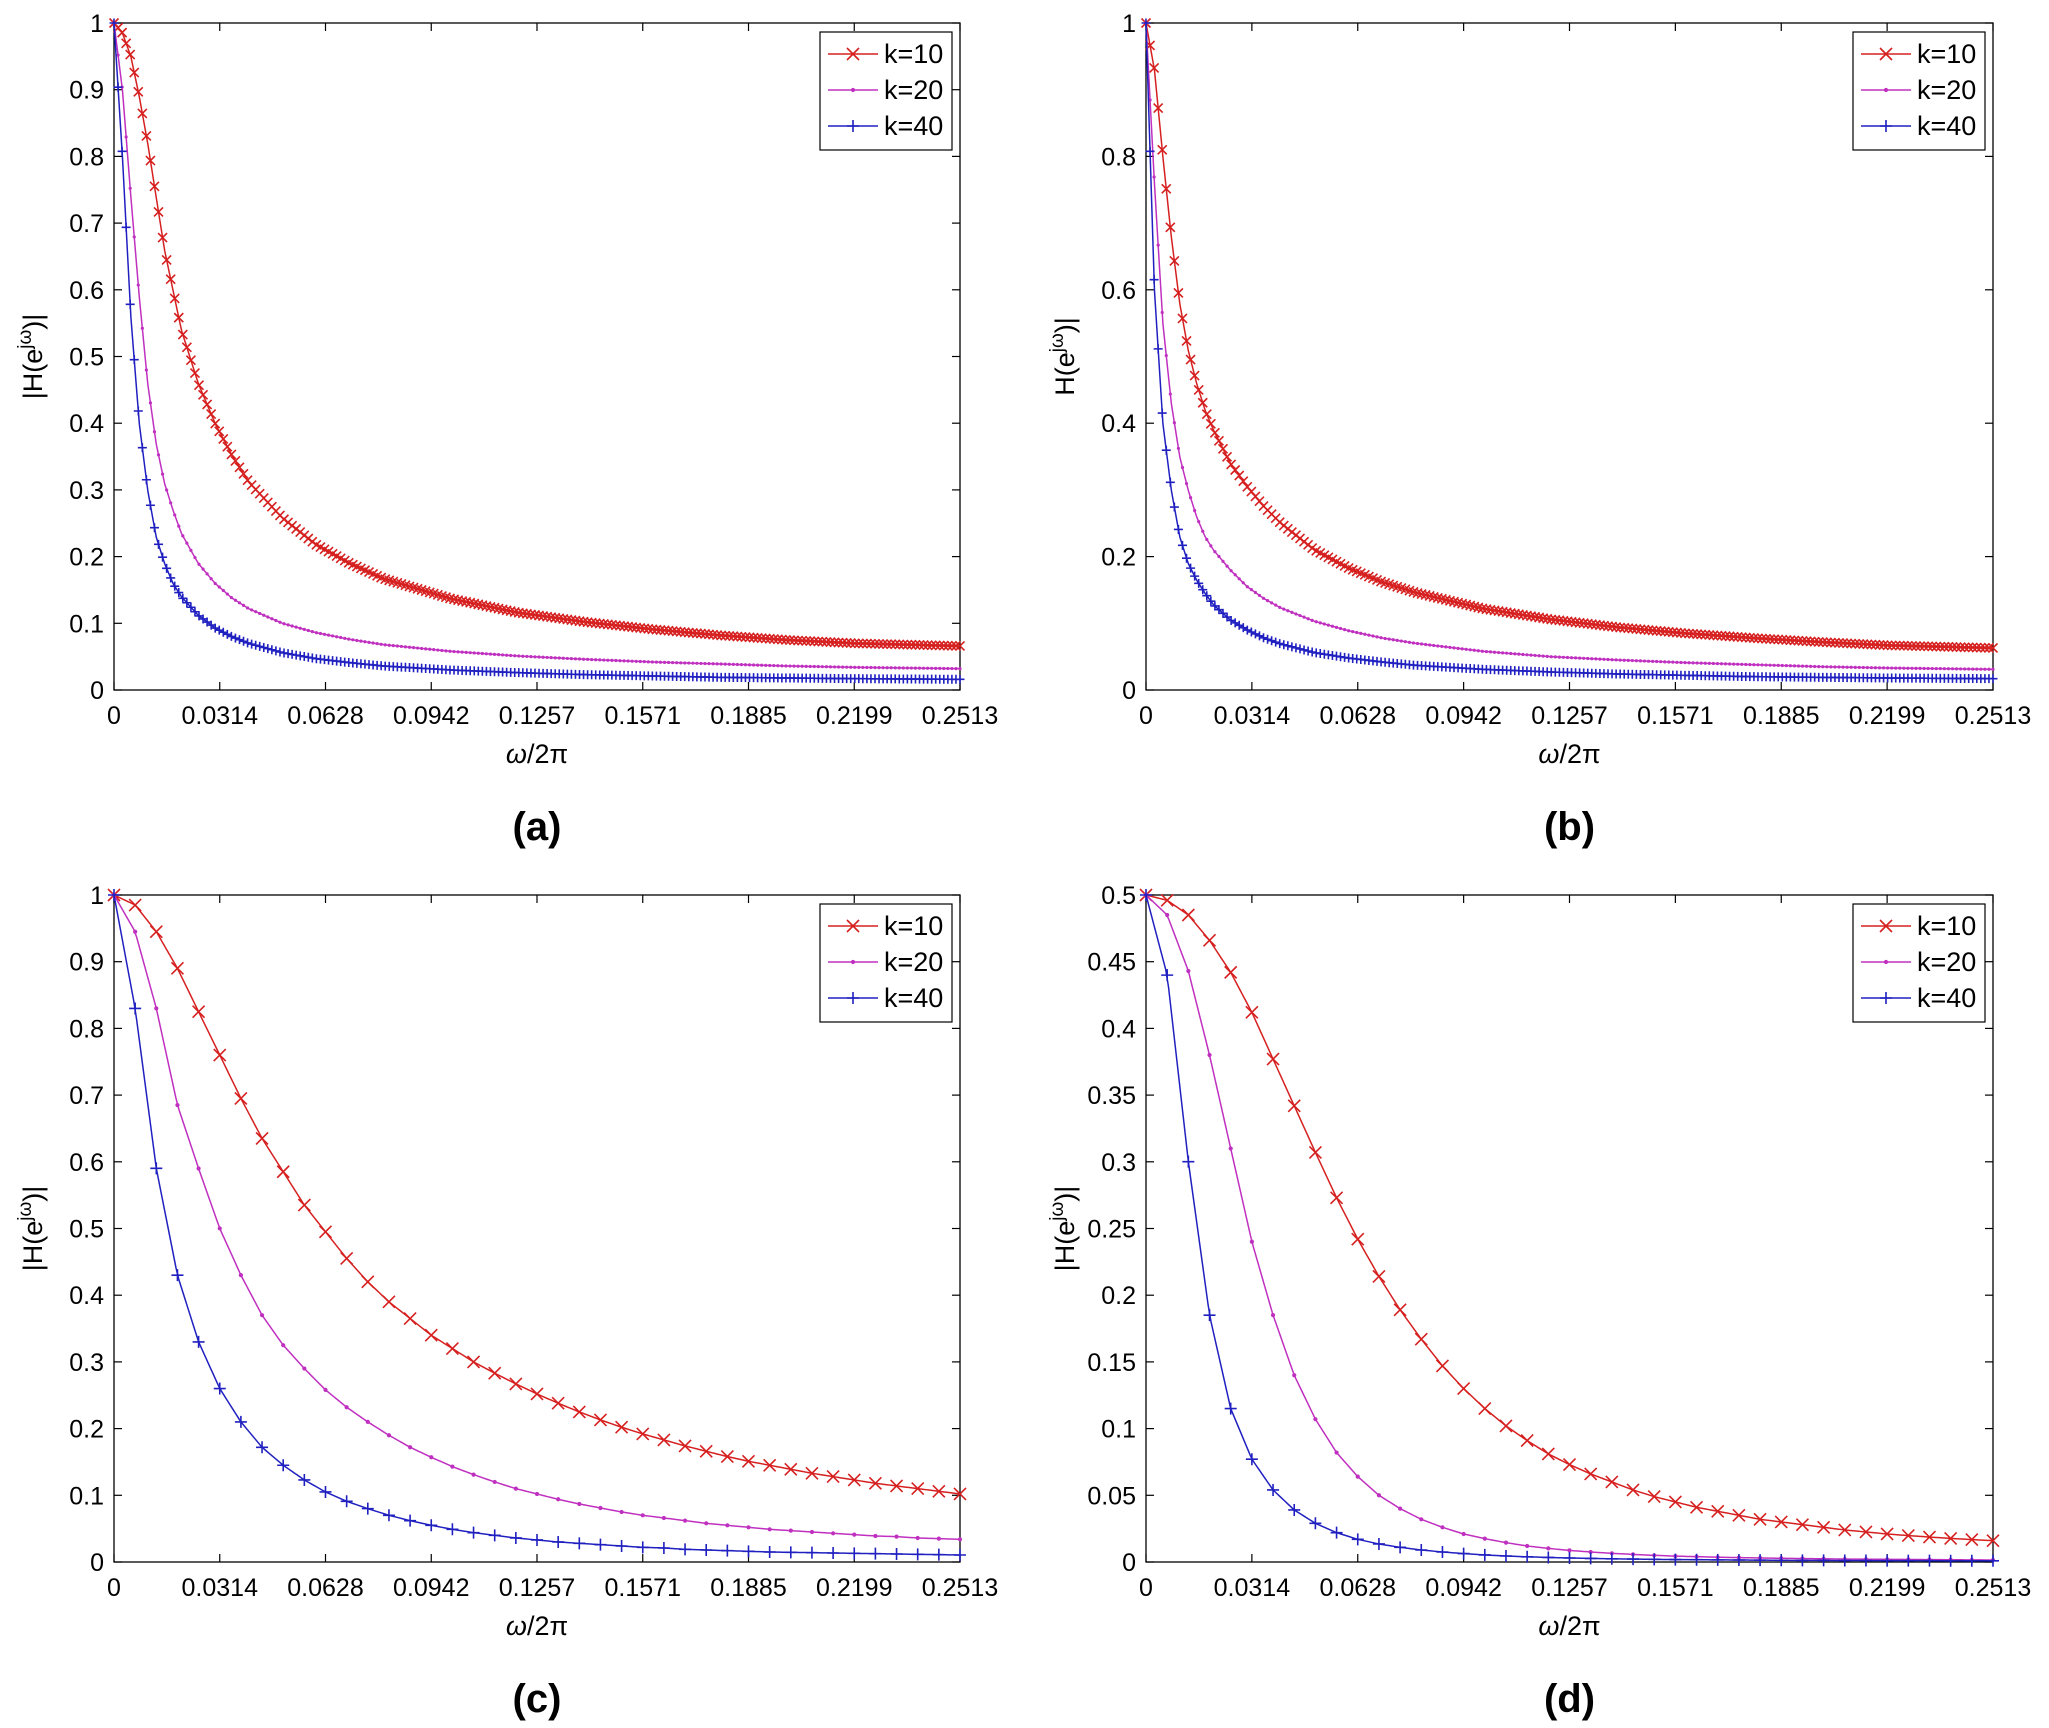 The width and height of the screenshot is (2049, 1728). What do you see at coordinates (1111, 1363) in the screenshot?
I see `y-tick-label: 0.15` at bounding box center [1111, 1363].